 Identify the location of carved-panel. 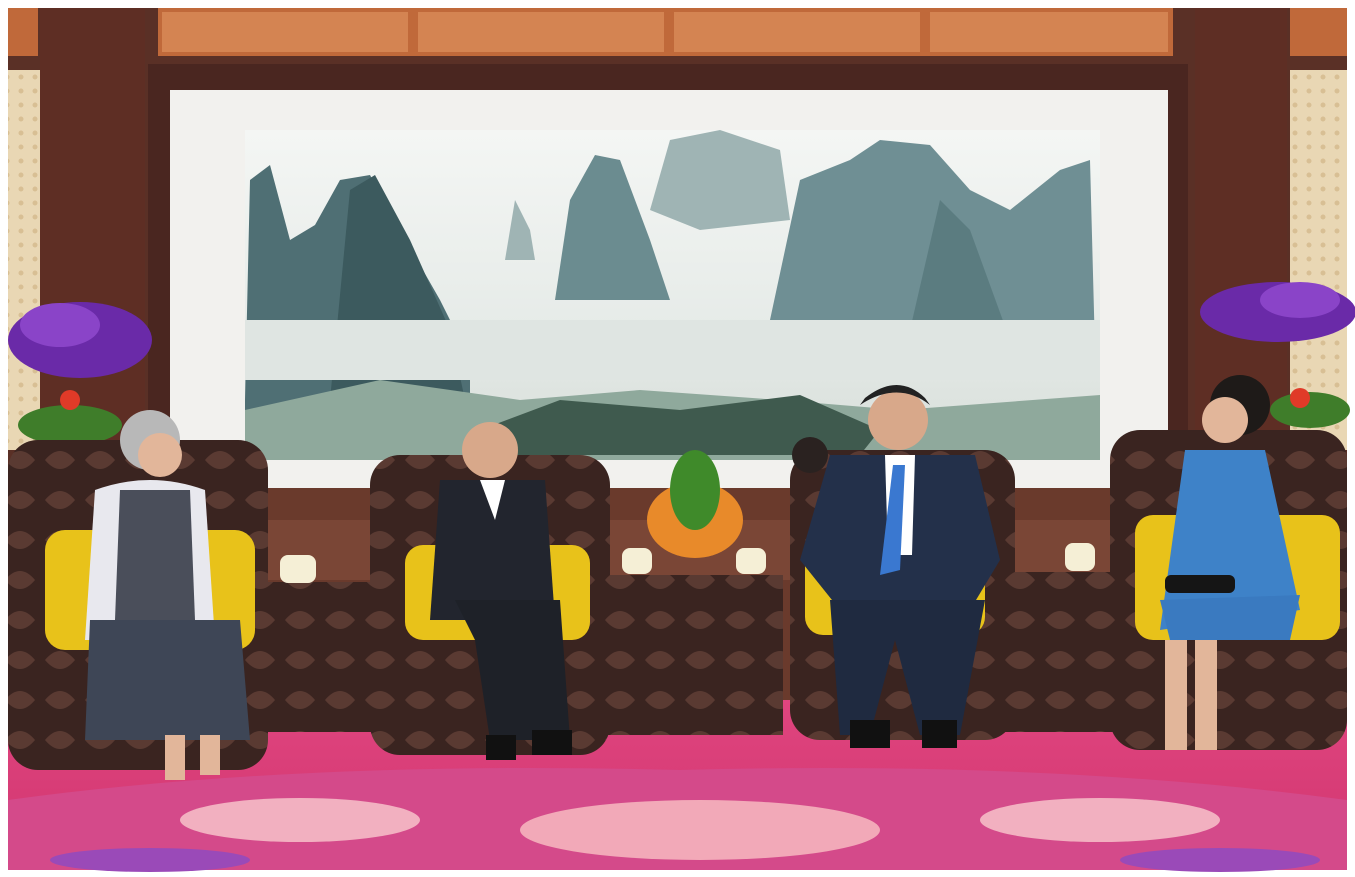
(677, 32).